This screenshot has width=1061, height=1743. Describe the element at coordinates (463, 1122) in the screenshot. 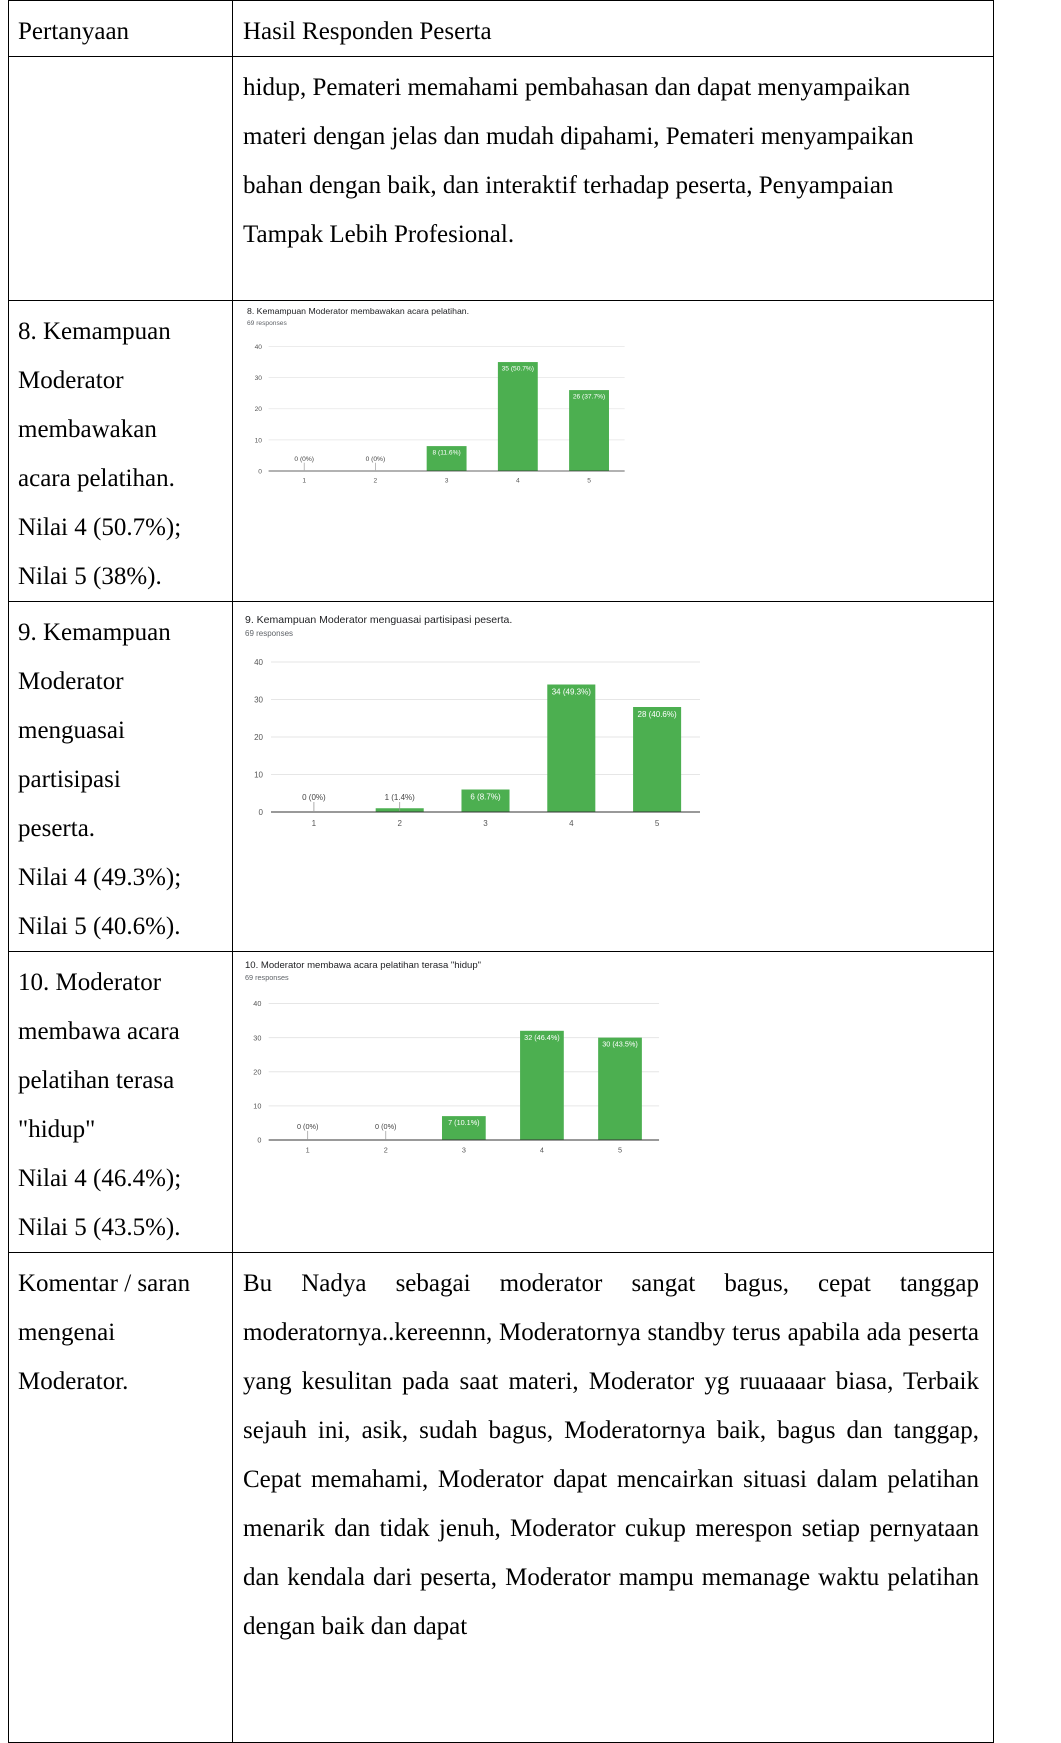

I see `bar-label: 7 (10.1%)` at that location.